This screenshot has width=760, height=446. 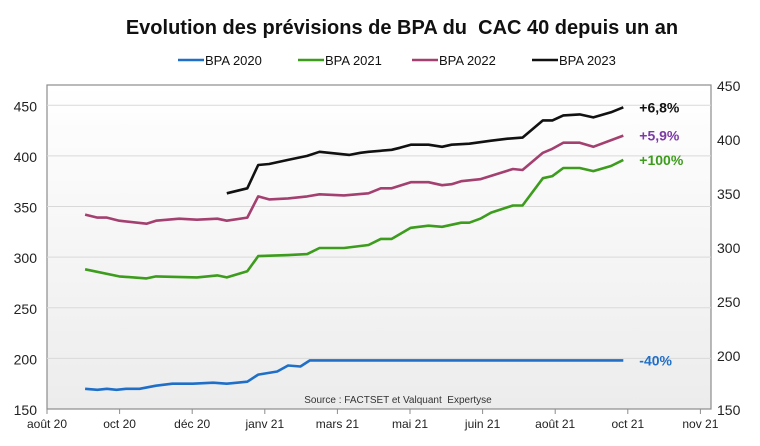 What do you see at coordinates (425, 150) in the screenshot?
I see `series-line-bpa-2023` at bounding box center [425, 150].